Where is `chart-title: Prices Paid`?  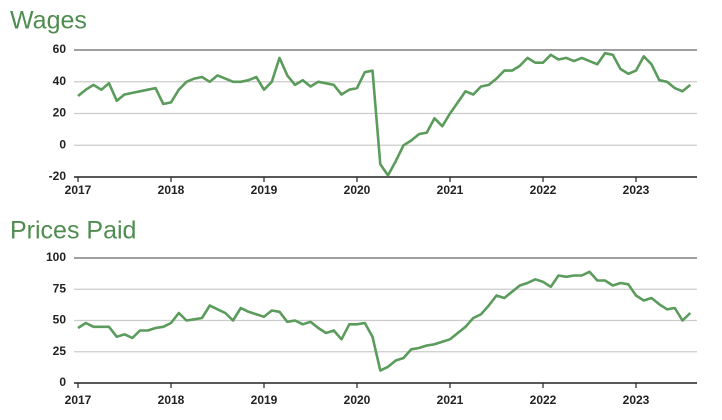
chart-title: Prices Paid is located at coordinates (73, 231).